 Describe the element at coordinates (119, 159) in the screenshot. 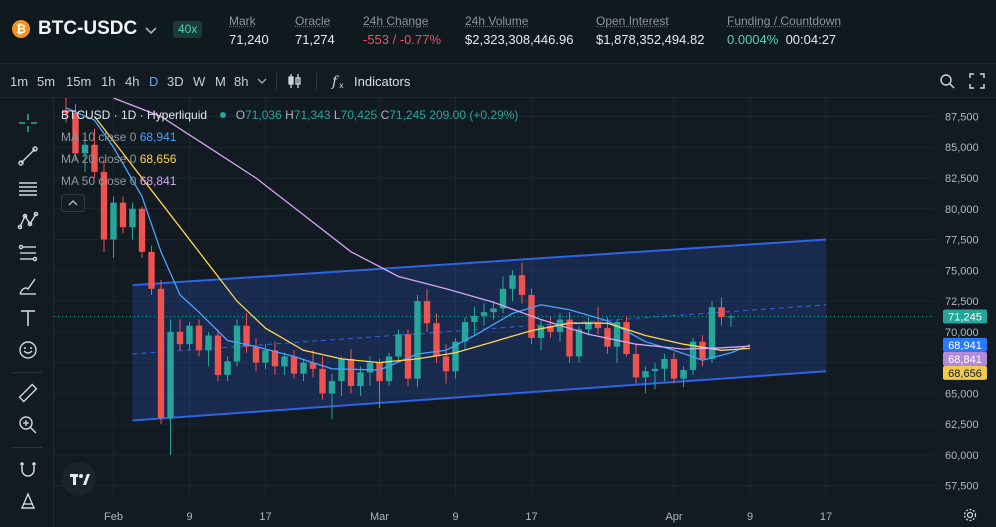

I see `legend-ma20: MA 20 close 0 68,656` at that location.